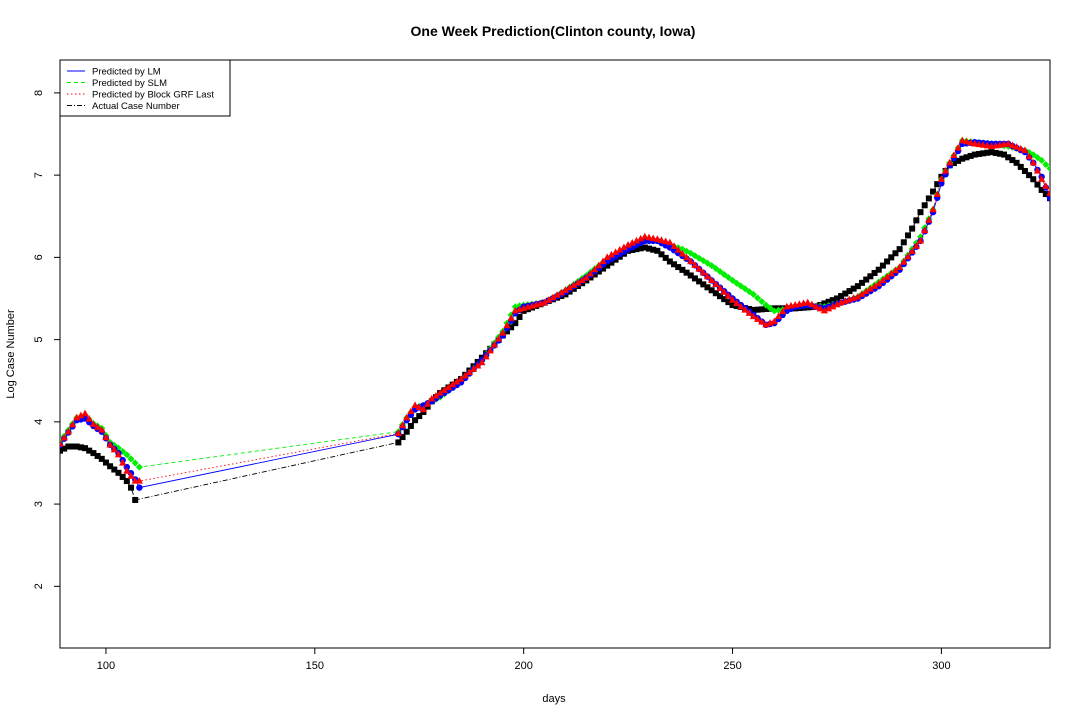 This screenshot has height=720, width=1080. What do you see at coordinates (145, 88) in the screenshot?
I see `legend-box` at bounding box center [145, 88].